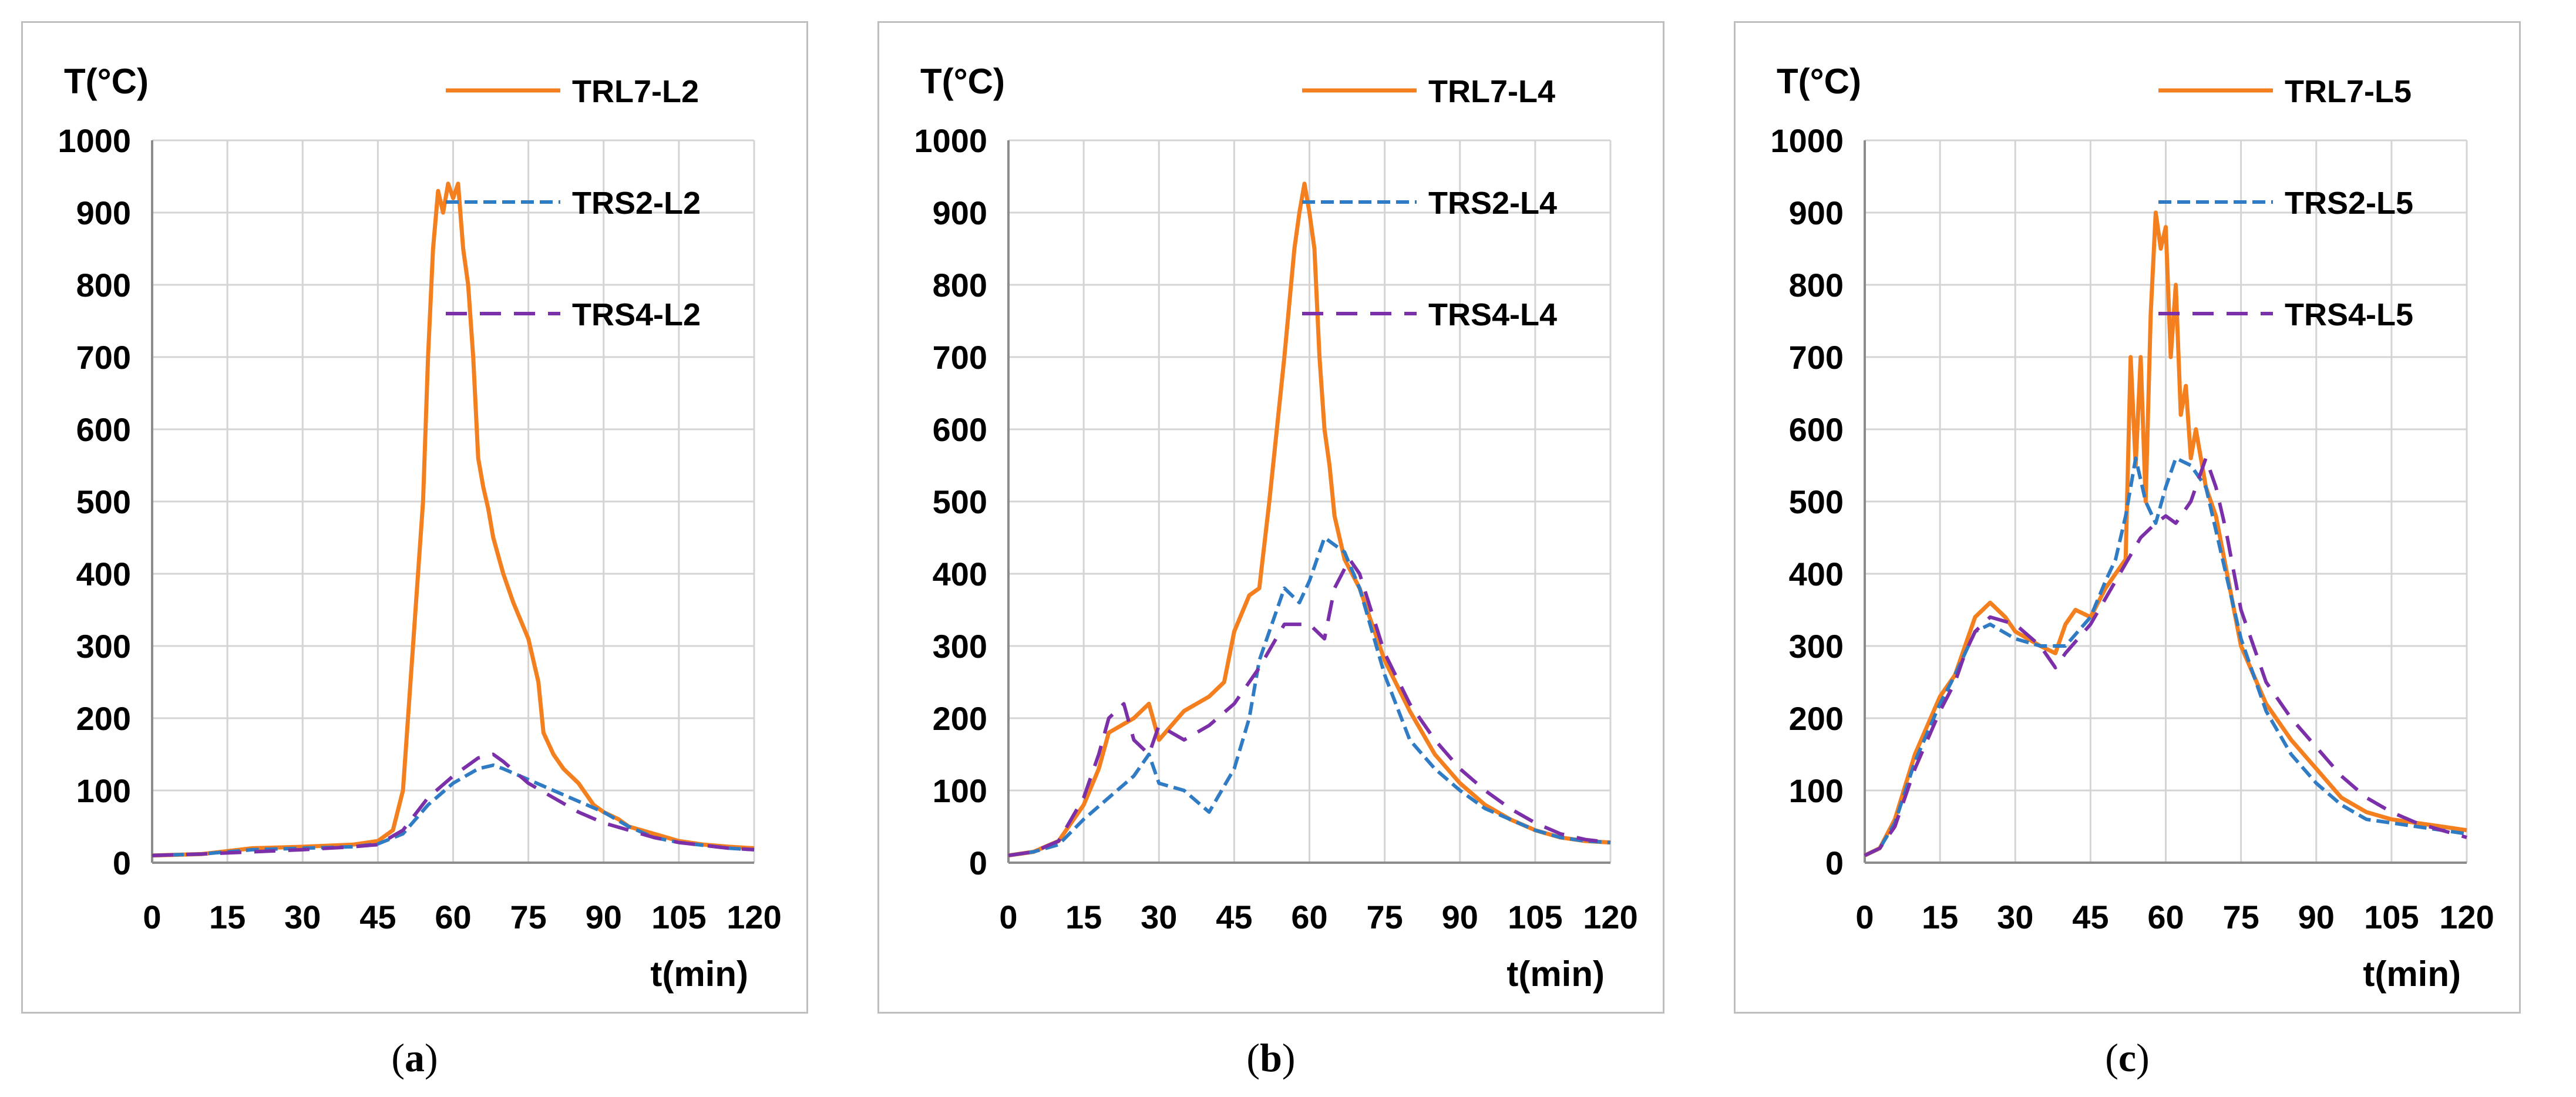 The image size is (2576, 1097). What do you see at coordinates (2165, 657) in the screenshot?
I see `series-line-trs4-l5` at bounding box center [2165, 657].